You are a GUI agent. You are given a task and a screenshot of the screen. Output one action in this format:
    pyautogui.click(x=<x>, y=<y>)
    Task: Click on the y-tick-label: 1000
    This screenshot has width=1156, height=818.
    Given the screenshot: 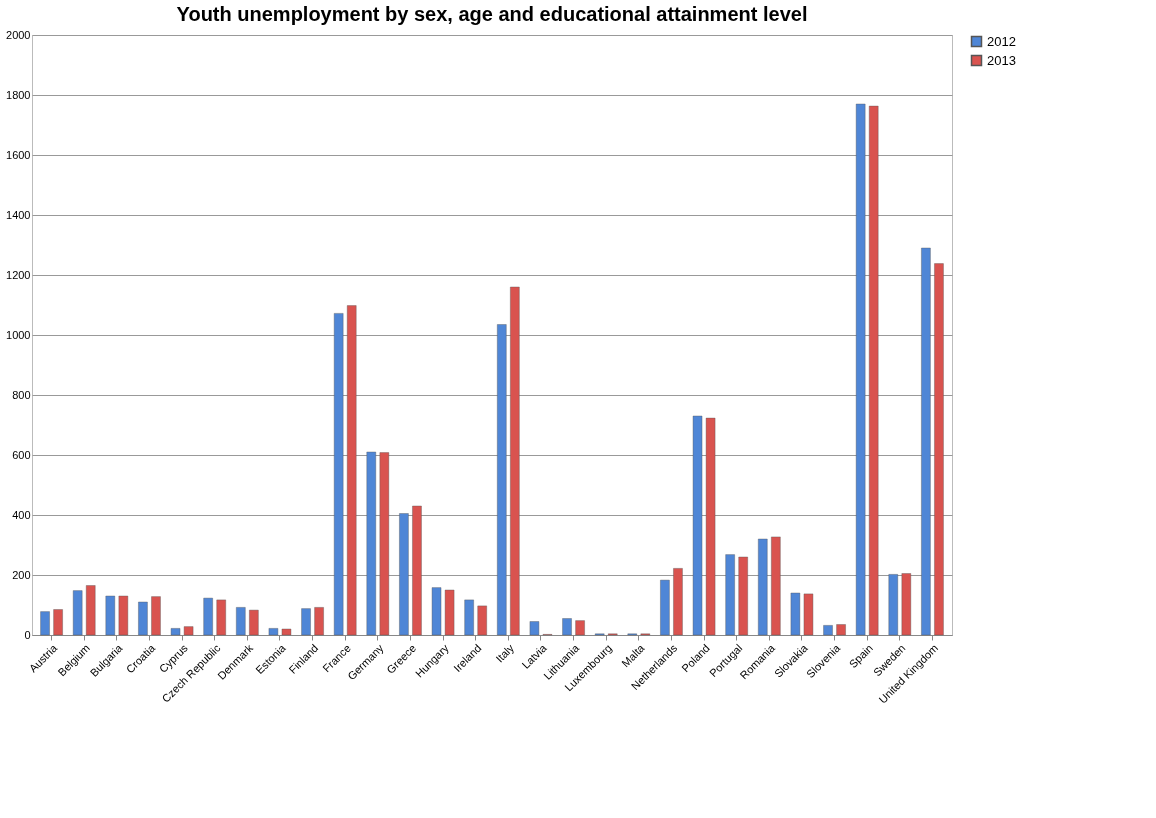 What is the action you would take?
    pyautogui.click(x=18, y=334)
    